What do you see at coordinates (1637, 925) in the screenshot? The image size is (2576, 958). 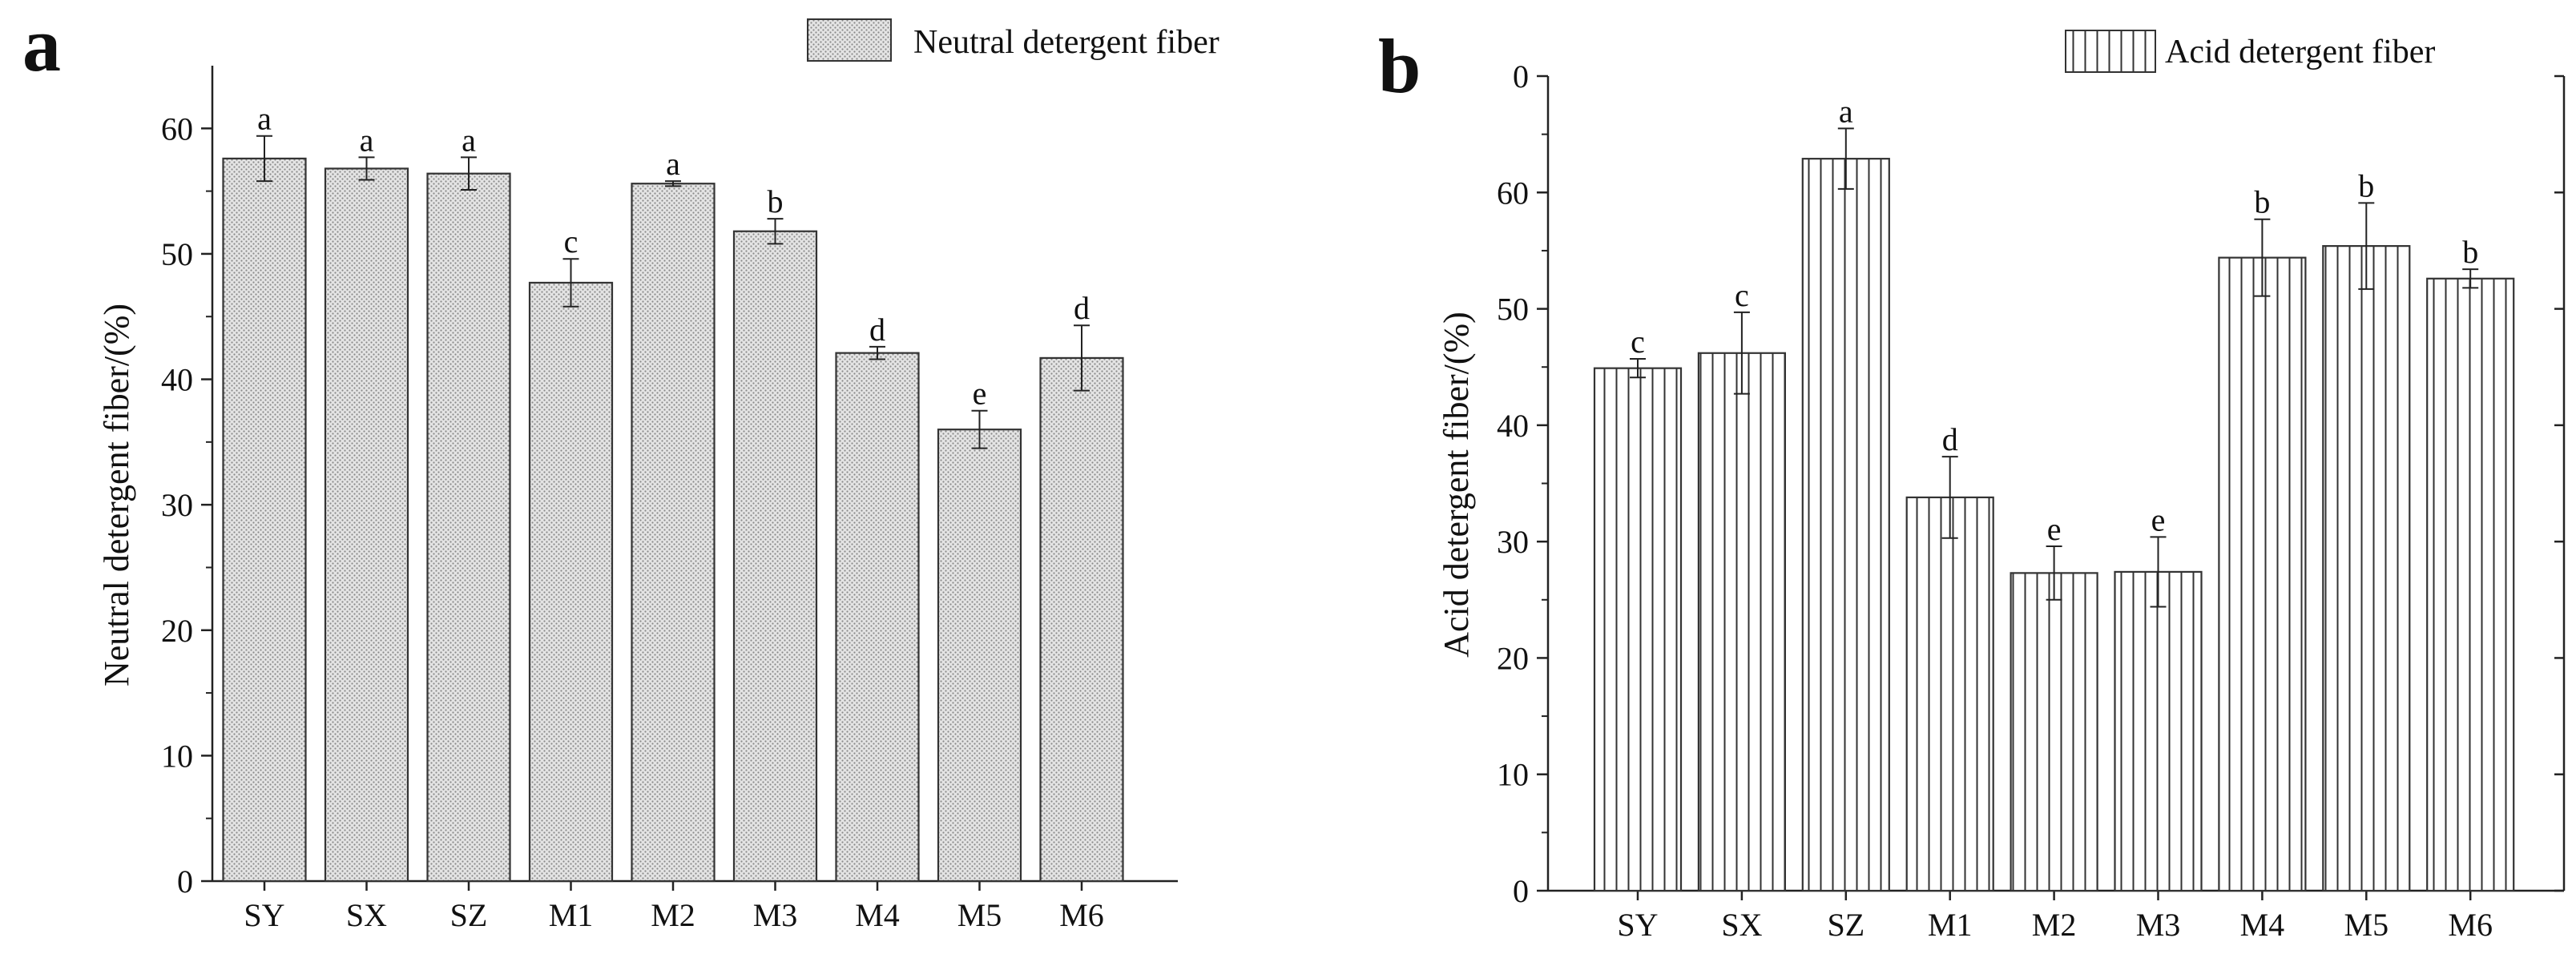 I see `x-tick-label-b: SY` at bounding box center [1637, 925].